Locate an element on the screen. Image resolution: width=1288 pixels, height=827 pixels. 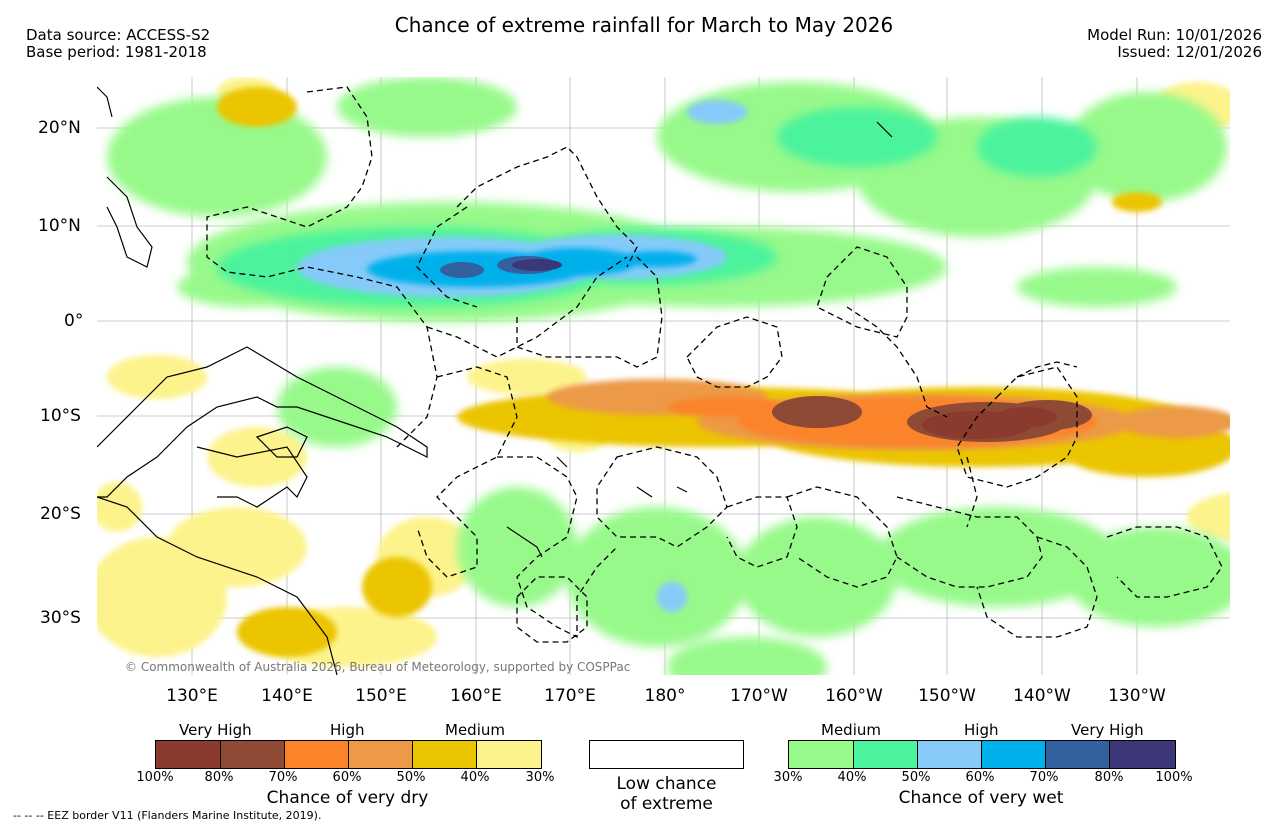
low-chance-swatch is located at coordinates (666, 754).